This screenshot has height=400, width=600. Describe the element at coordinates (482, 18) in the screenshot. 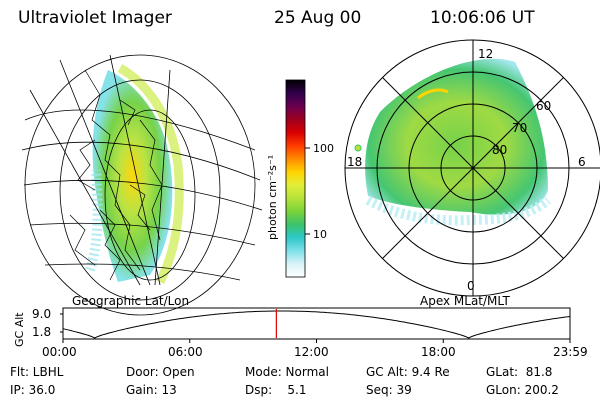

I see `observation-time: 10:06:06 UT` at that location.